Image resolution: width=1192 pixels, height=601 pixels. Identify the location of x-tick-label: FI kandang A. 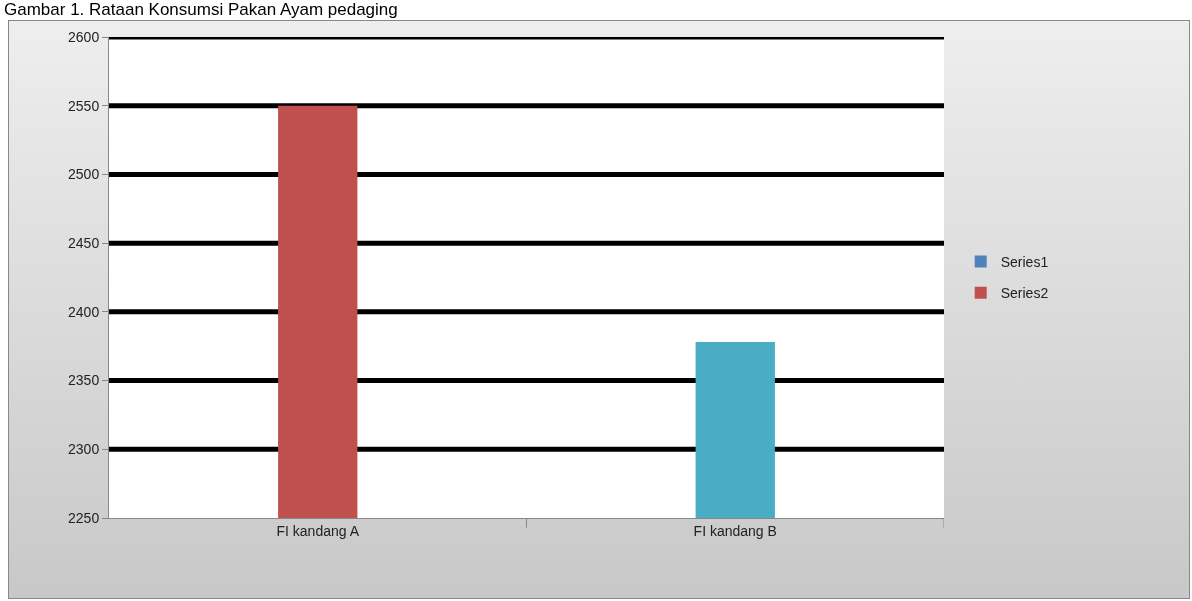
(318, 530).